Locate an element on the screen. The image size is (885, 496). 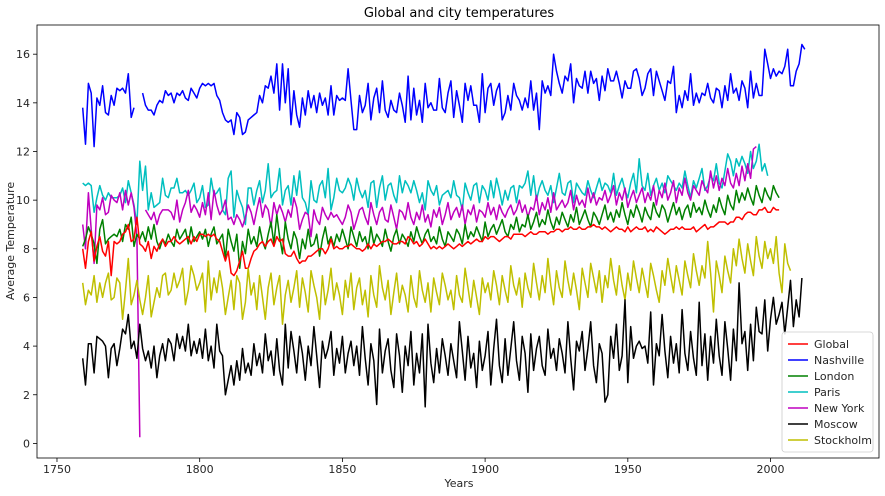
x-tick-label: 2000 is located at coordinates (771, 469).